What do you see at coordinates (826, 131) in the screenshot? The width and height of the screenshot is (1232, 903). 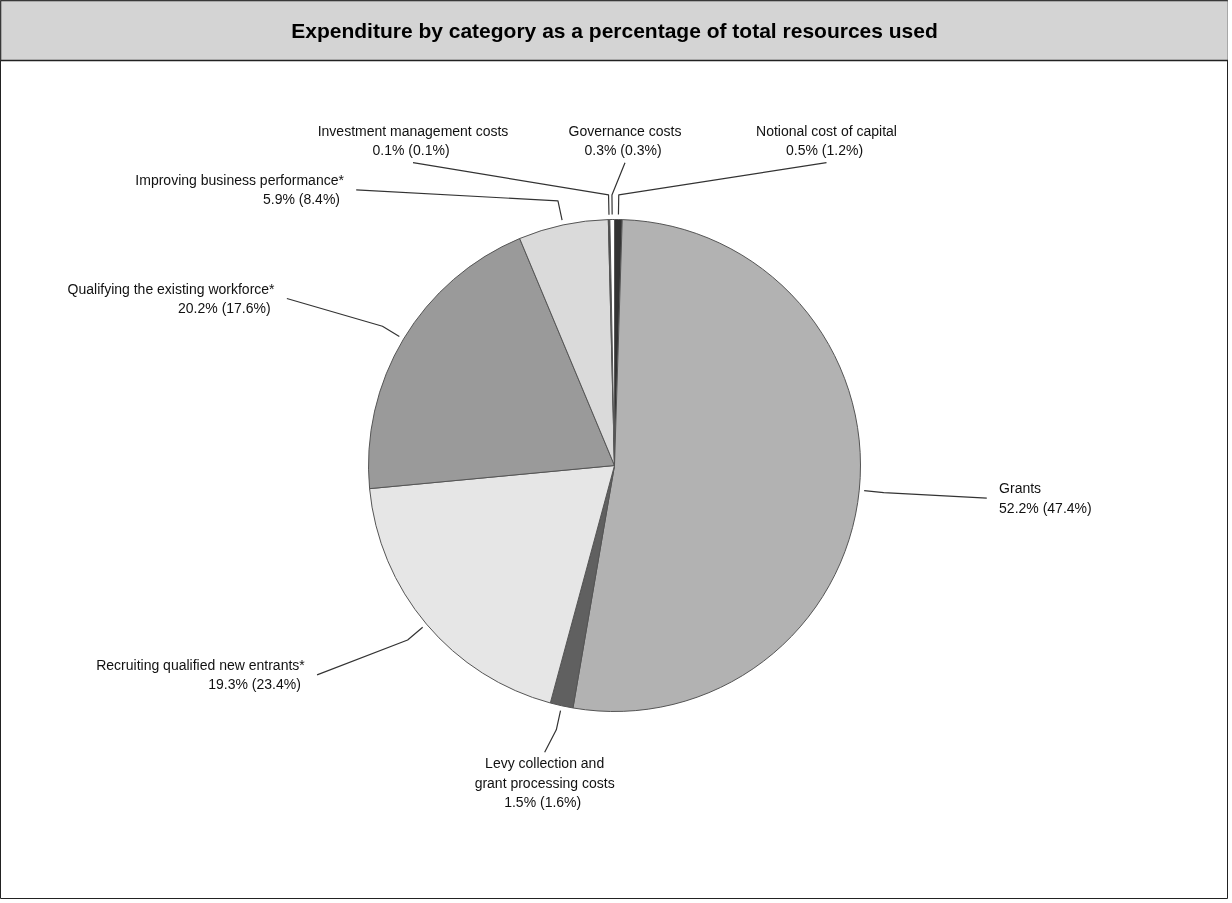 I see `slice-label: Notional cost of capital` at bounding box center [826, 131].